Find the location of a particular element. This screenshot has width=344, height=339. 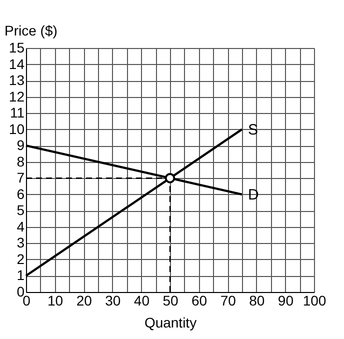

x-tick-label: 50 is located at coordinates (170, 300).